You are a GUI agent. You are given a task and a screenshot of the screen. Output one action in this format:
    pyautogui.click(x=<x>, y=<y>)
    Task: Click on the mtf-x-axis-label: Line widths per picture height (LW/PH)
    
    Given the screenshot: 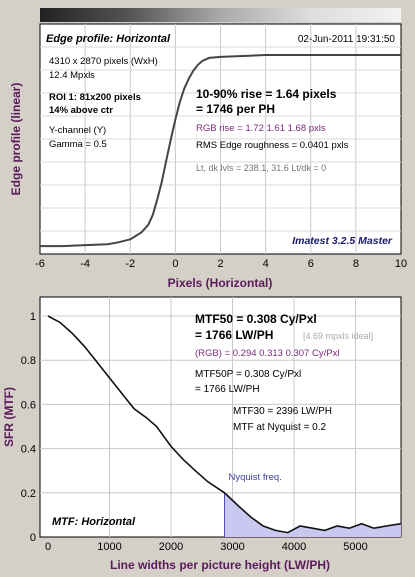 What is the action you would take?
    pyautogui.click(x=220, y=565)
    